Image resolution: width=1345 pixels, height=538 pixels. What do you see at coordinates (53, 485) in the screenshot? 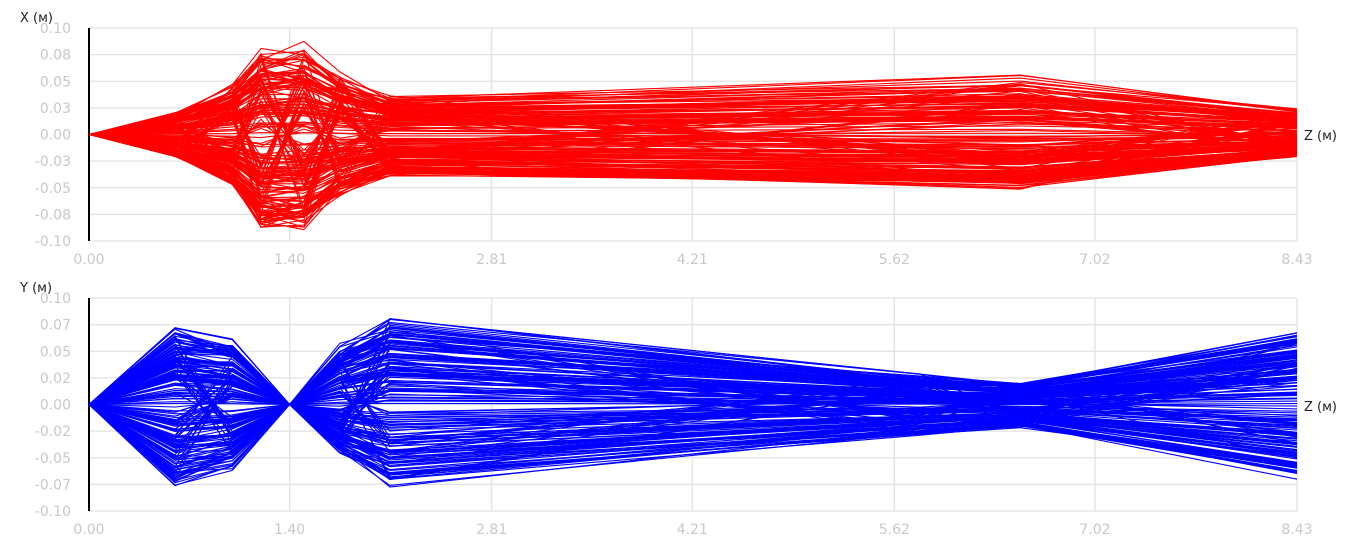
I see `y-tick-label: -0.07` at bounding box center [53, 485].